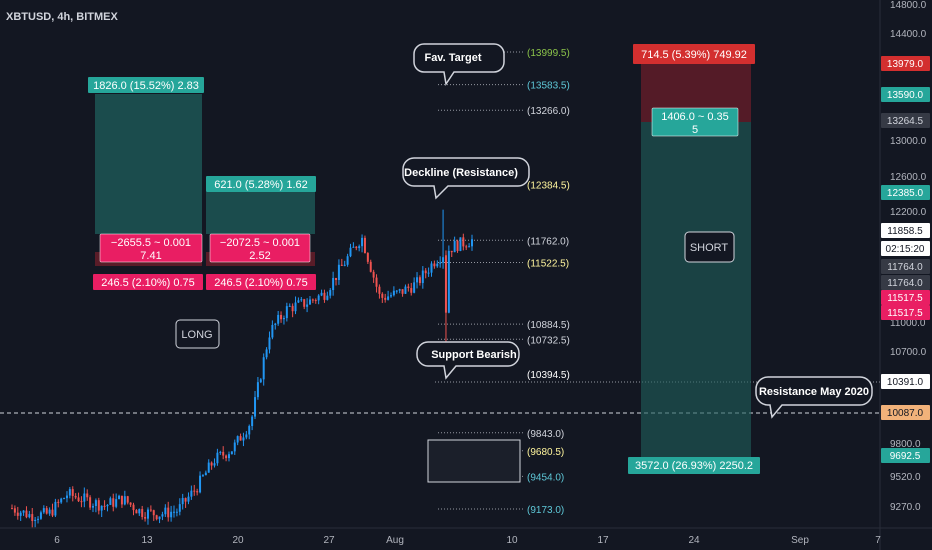  What do you see at coordinates (259, 256) in the screenshot?
I see `long2-center-line2: 2.52` at bounding box center [259, 256].